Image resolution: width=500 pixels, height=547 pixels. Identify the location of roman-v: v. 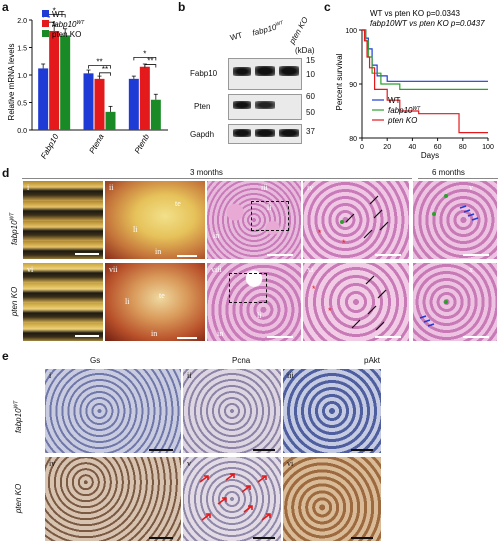
(471, 187).